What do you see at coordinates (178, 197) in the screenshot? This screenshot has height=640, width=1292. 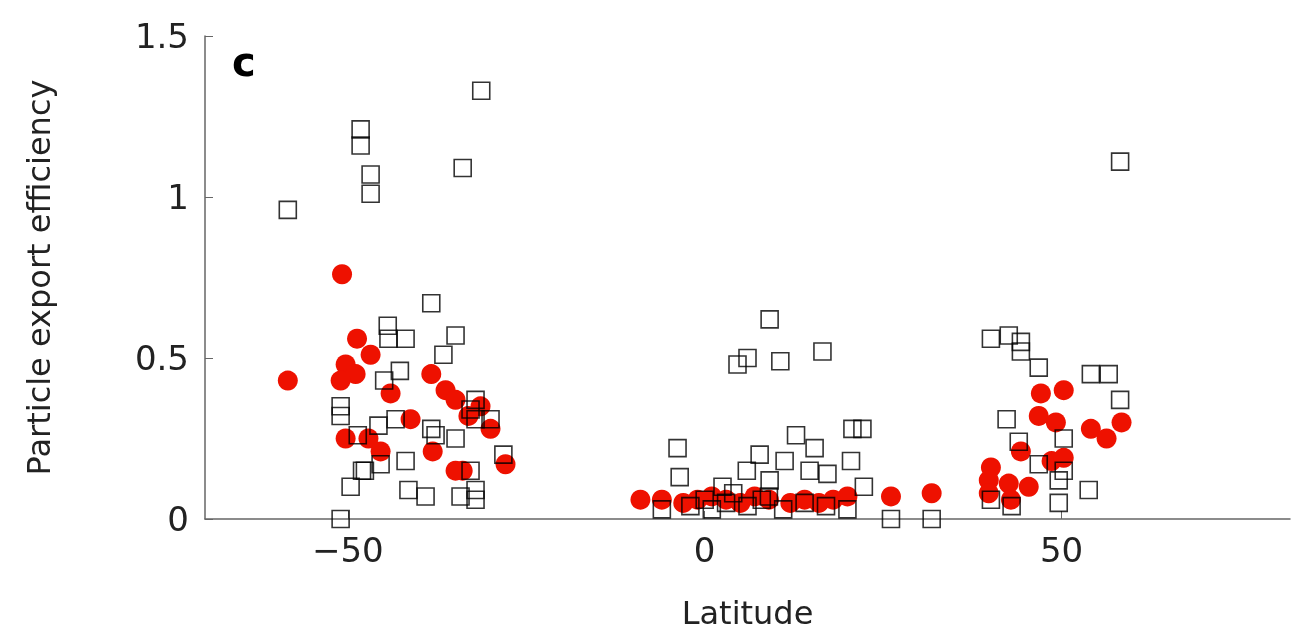 I see `y-tick-label: 1` at bounding box center [178, 197].